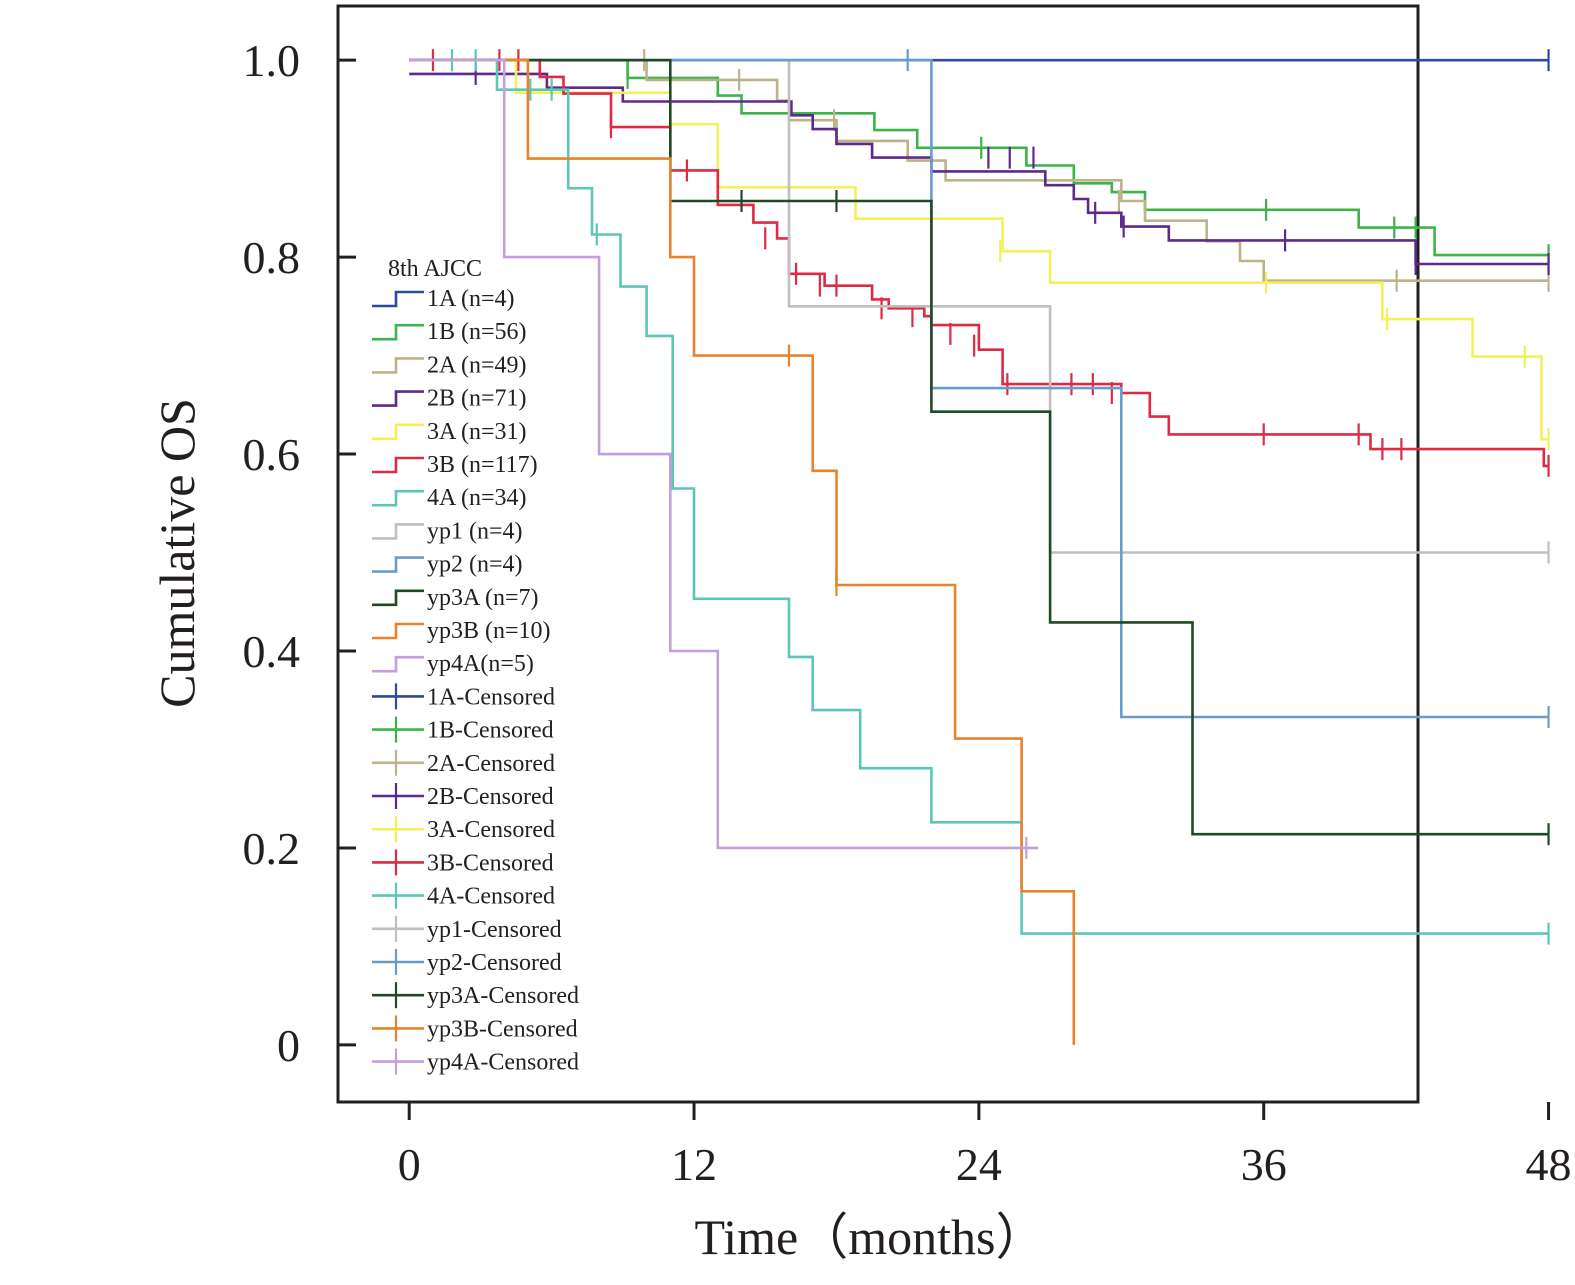 The width and height of the screenshot is (1575, 1285). Describe the element at coordinates (398, 631) in the screenshot. I see `legend-swatch-yp3B` at that location.